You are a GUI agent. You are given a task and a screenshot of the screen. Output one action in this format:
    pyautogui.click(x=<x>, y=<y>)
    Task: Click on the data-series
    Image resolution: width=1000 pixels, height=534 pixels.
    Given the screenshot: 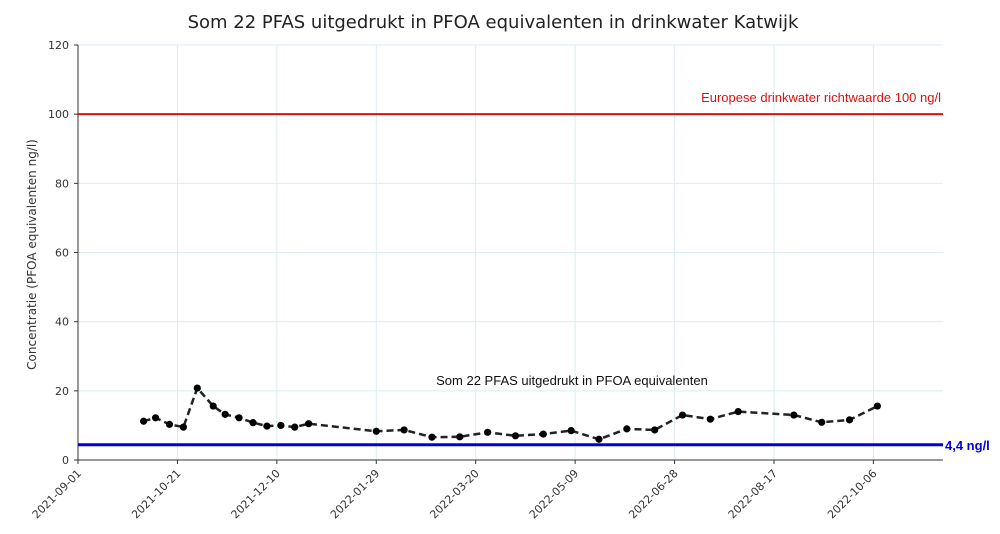 What is the action you would take?
    pyautogui.click(x=510, y=413)
    